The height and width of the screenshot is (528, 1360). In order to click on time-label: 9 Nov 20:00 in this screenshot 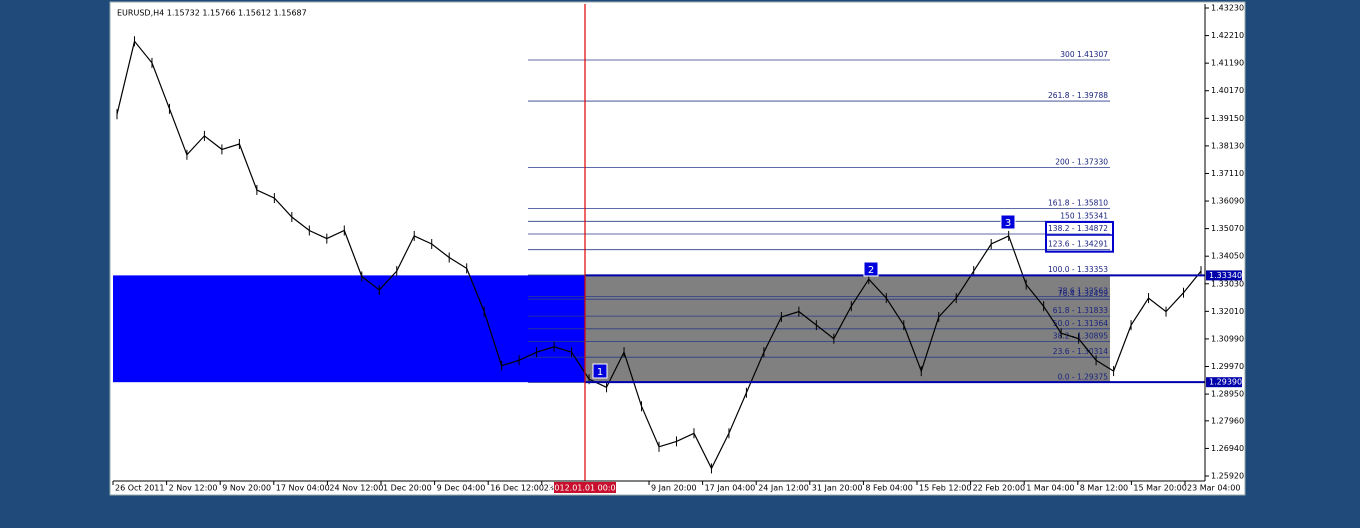, I will do `click(246, 488)`.